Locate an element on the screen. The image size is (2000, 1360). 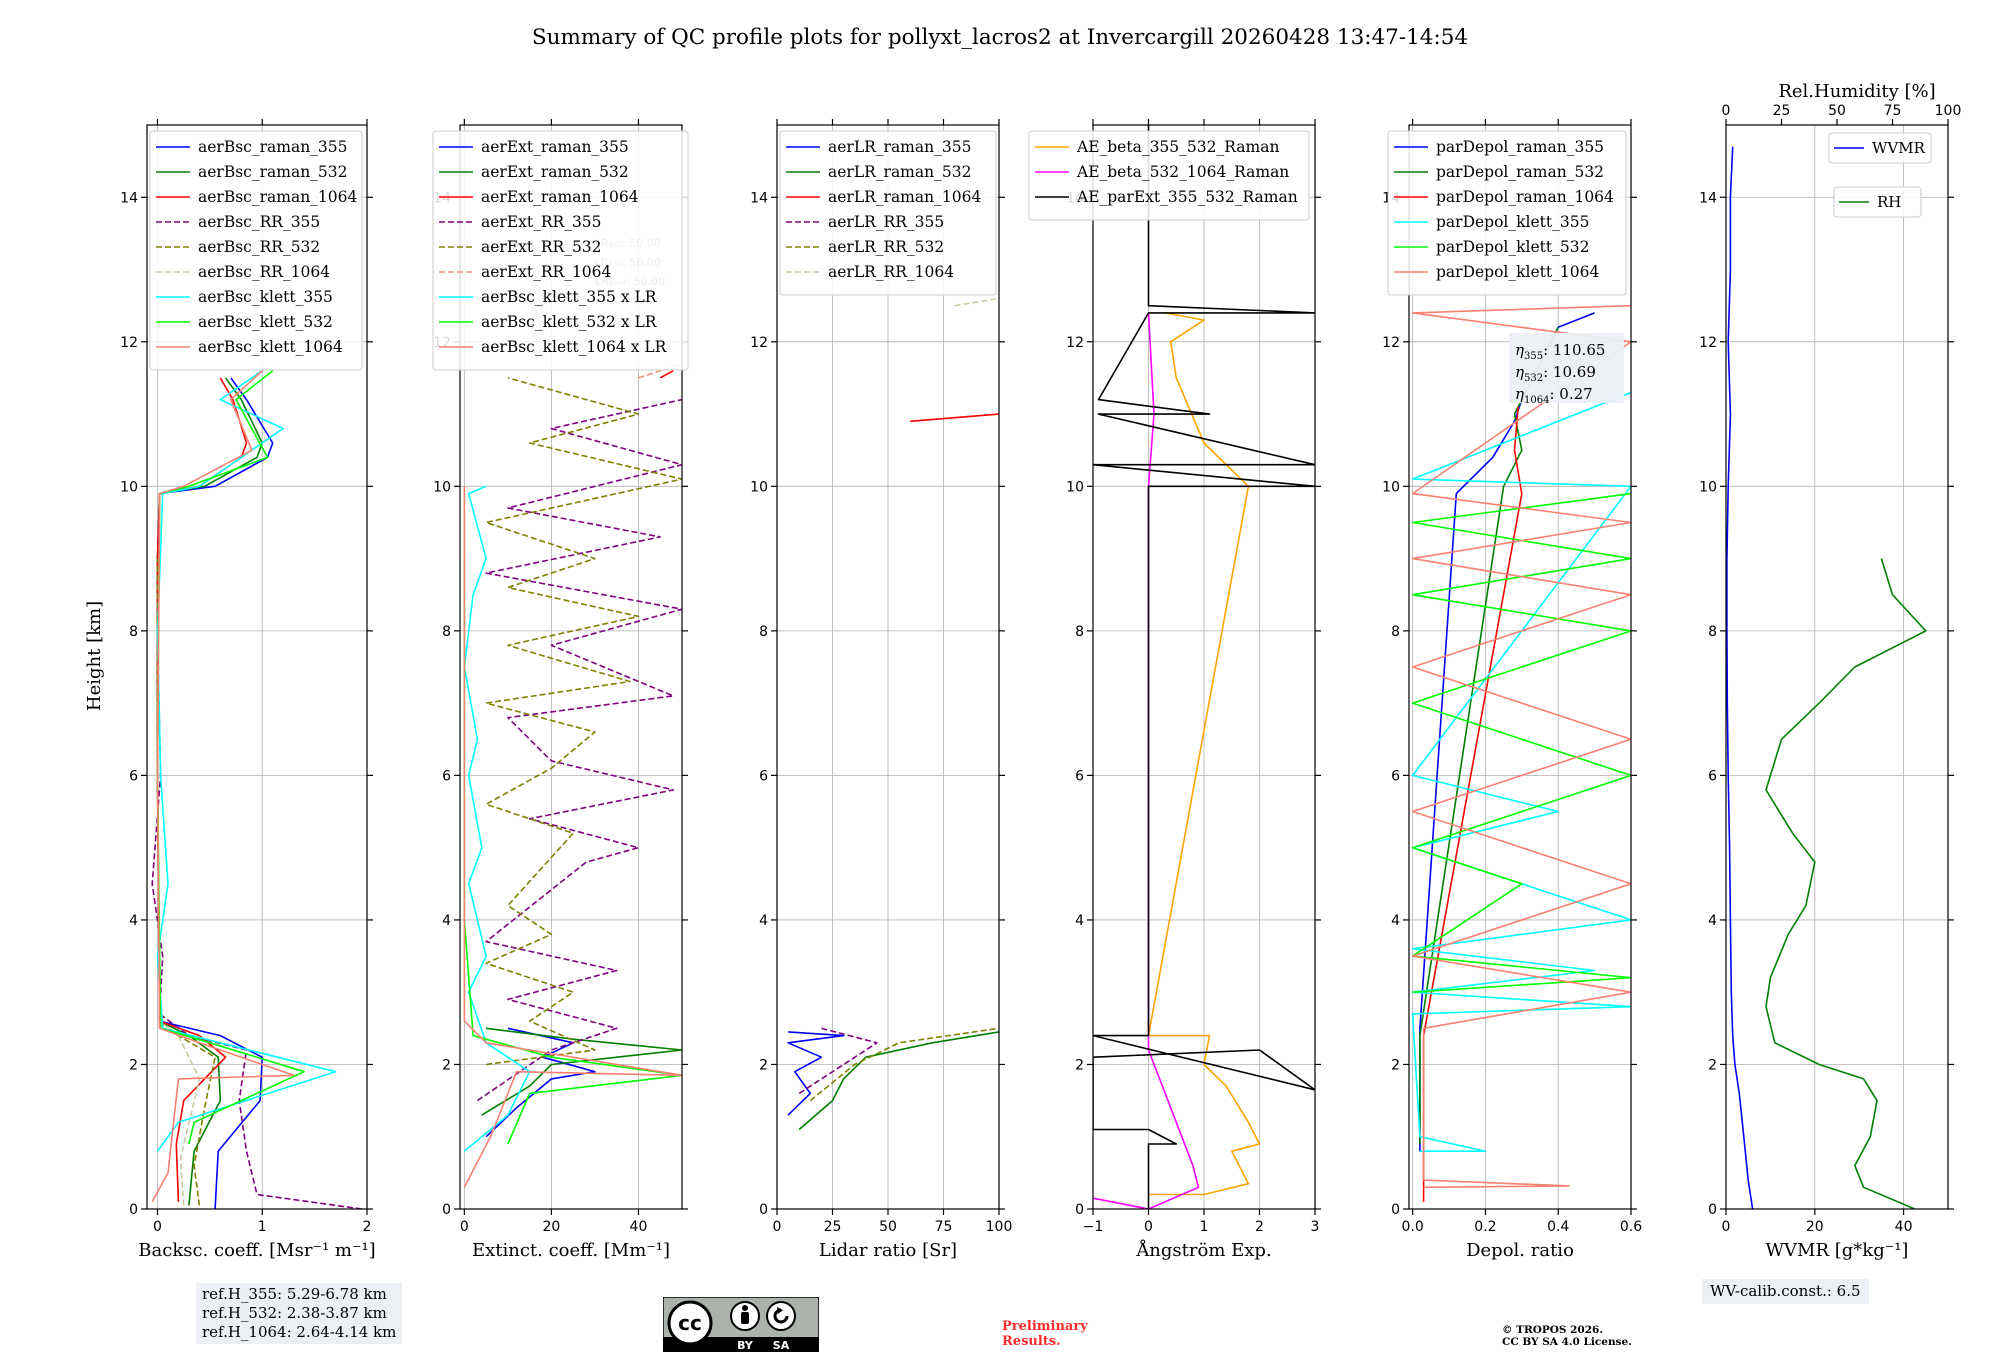
eta-box is located at coordinates (1566, 368).